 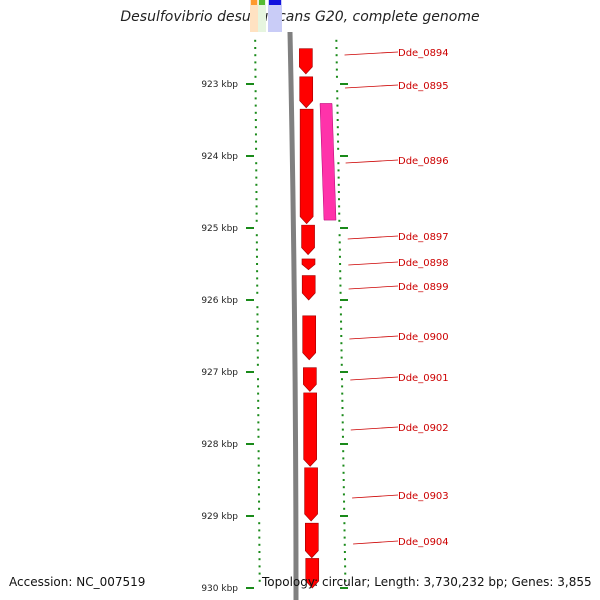 I want to click on legend-swatch-orange-light, so click(x=254, y=16).